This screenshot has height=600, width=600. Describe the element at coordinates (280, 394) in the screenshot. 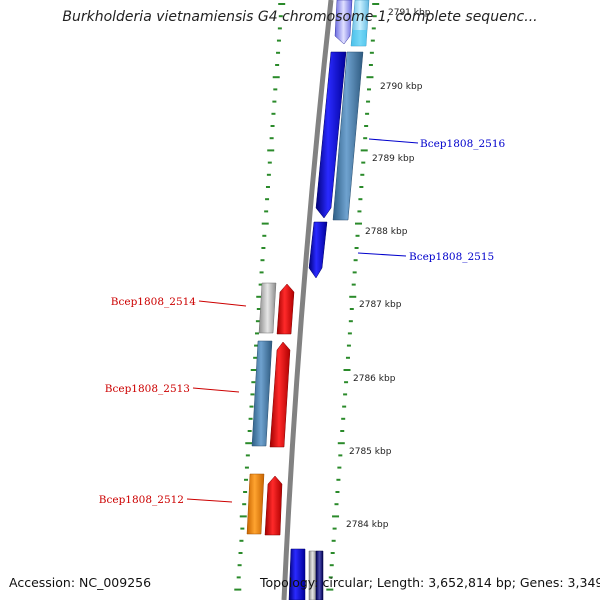

I see `gene-bcep1808-2513-feature` at that location.